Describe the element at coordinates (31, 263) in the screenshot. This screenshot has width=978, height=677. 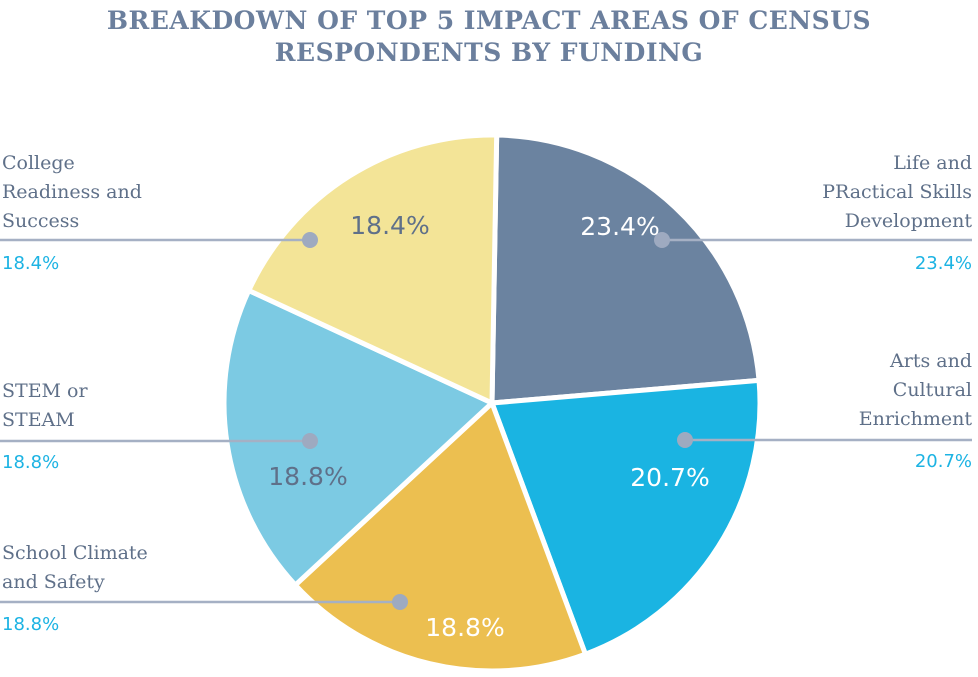
I see `callout-pct-college: 18.4%` at that location.